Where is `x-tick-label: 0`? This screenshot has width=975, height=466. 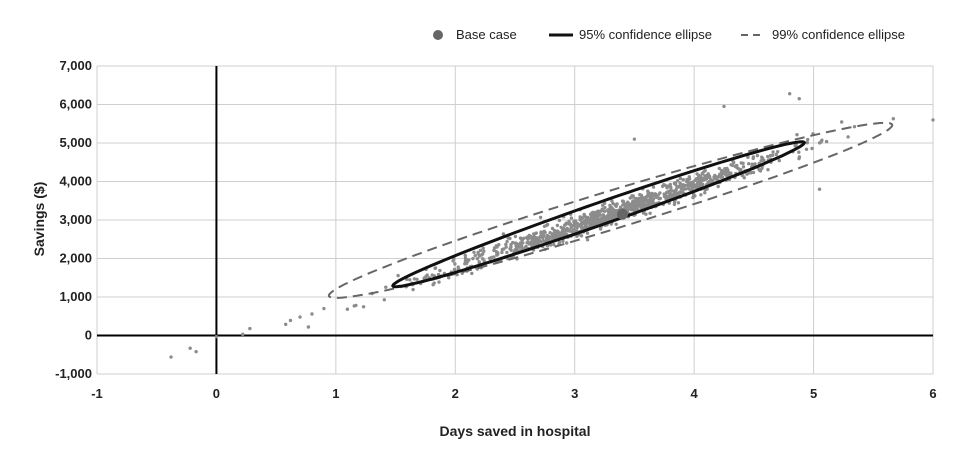
x-tick-label: 0 is located at coordinates (216, 393).